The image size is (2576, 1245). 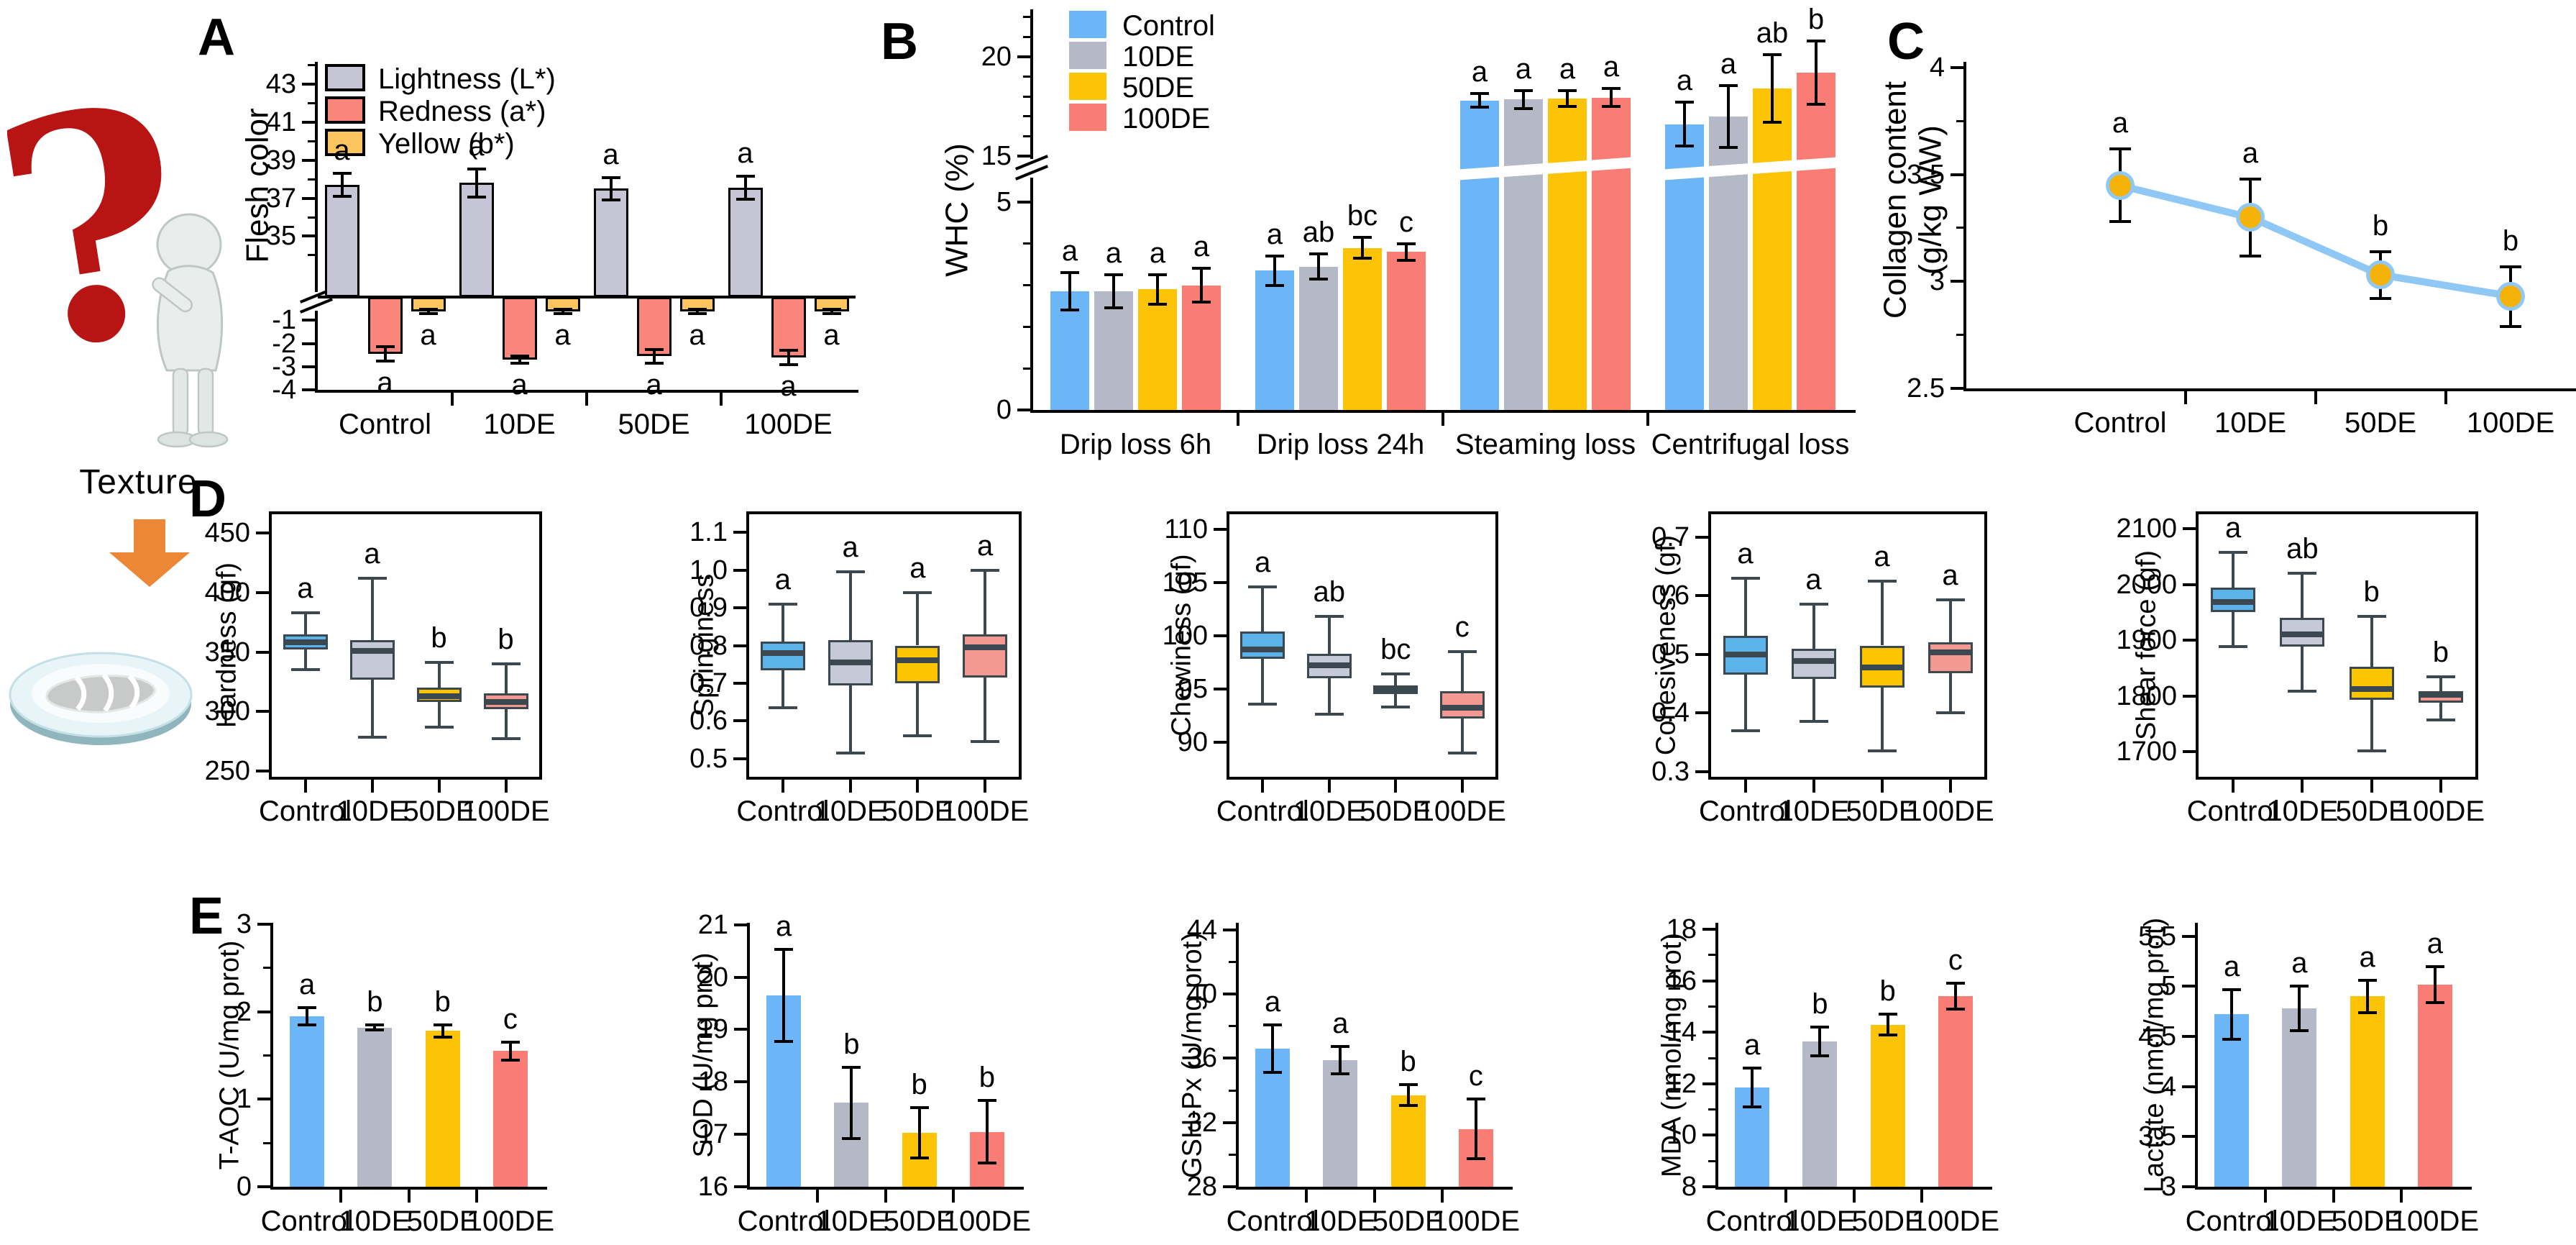 I want to click on sig-letter: bc, so click(x=1395, y=650).